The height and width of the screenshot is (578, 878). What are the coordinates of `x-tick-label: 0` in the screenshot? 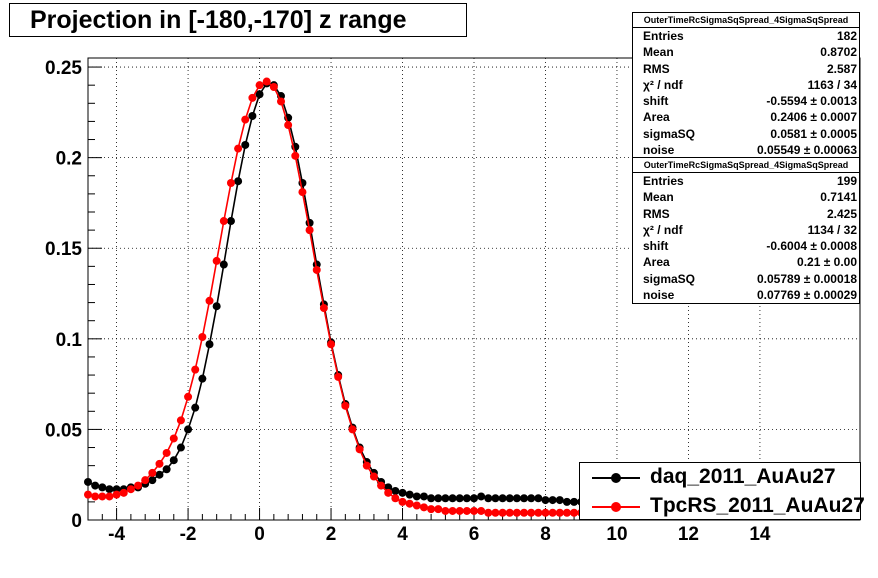 It's located at (259, 534).